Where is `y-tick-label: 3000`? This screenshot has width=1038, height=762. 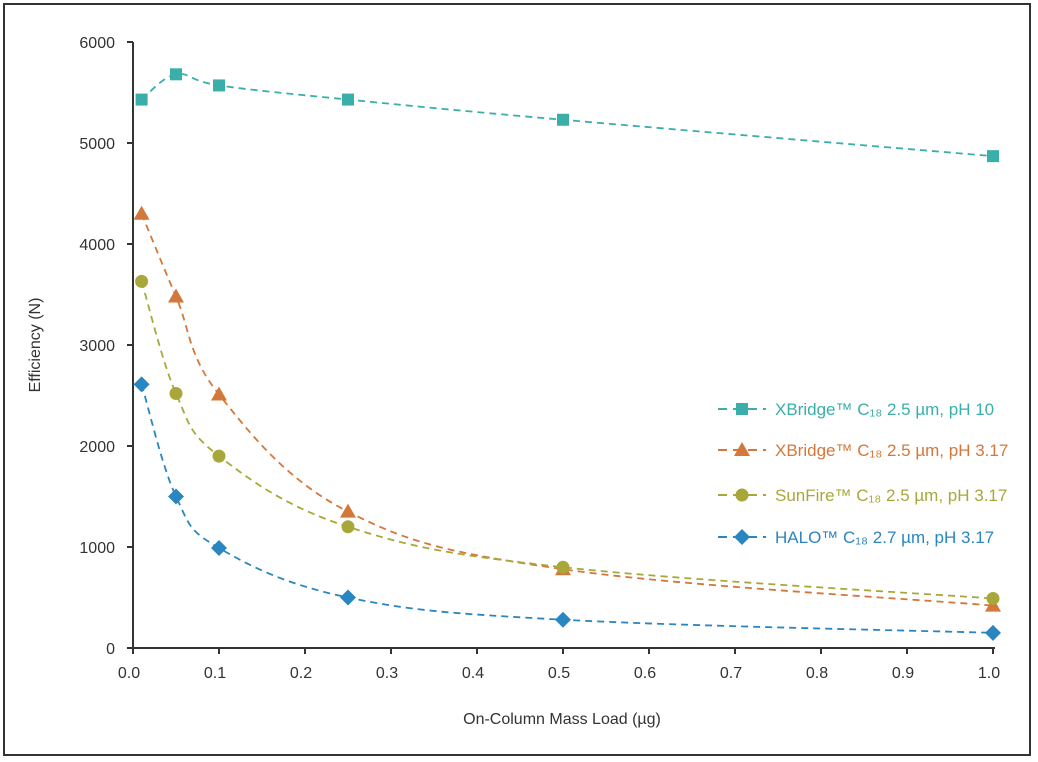
y-tick-label: 3000 is located at coordinates (97, 346).